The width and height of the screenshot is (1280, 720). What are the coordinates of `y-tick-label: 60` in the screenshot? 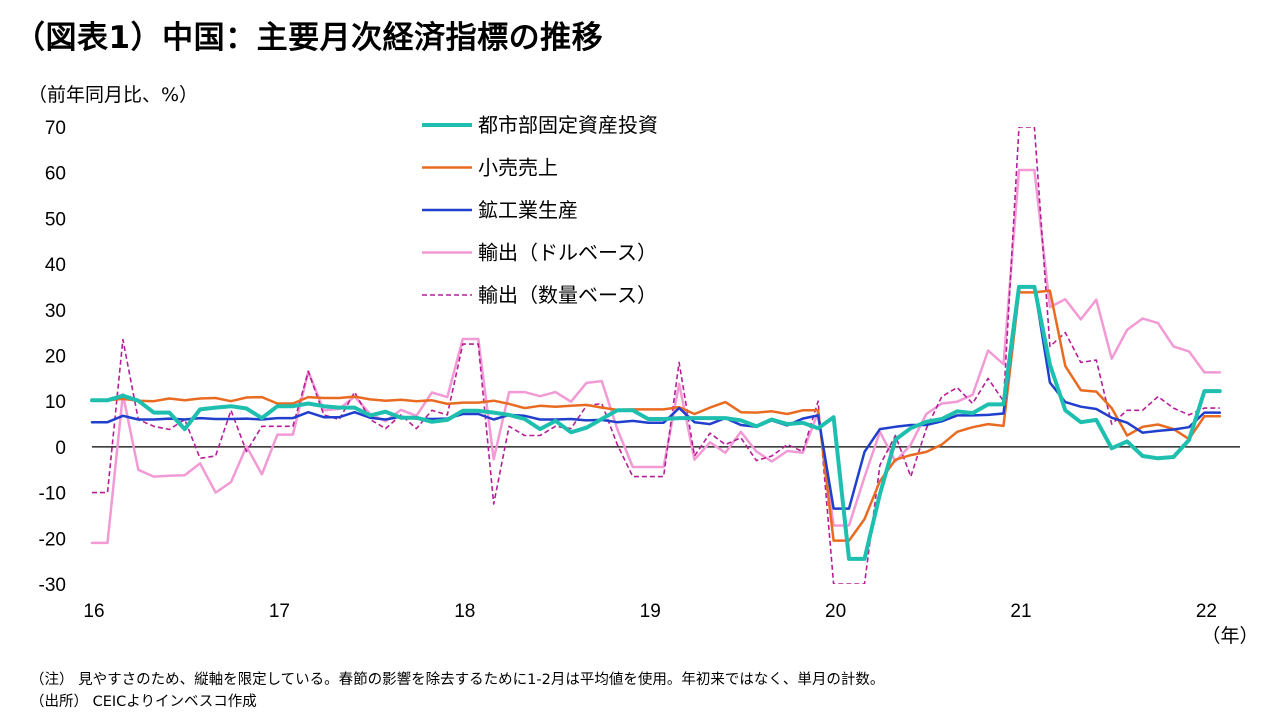 It's located at (55, 174).